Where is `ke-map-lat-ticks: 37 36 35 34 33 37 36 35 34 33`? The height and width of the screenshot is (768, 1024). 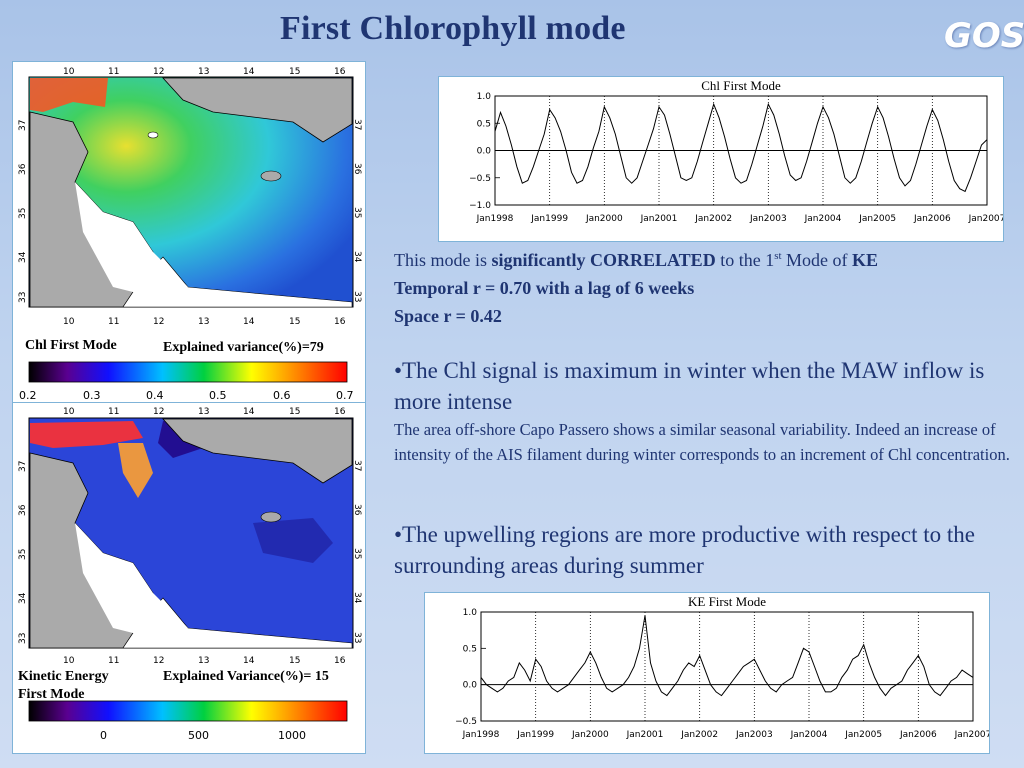 ke-map-lat-ticks: 37 36 35 34 33 37 36 35 34 33 is located at coordinates (190, 552).